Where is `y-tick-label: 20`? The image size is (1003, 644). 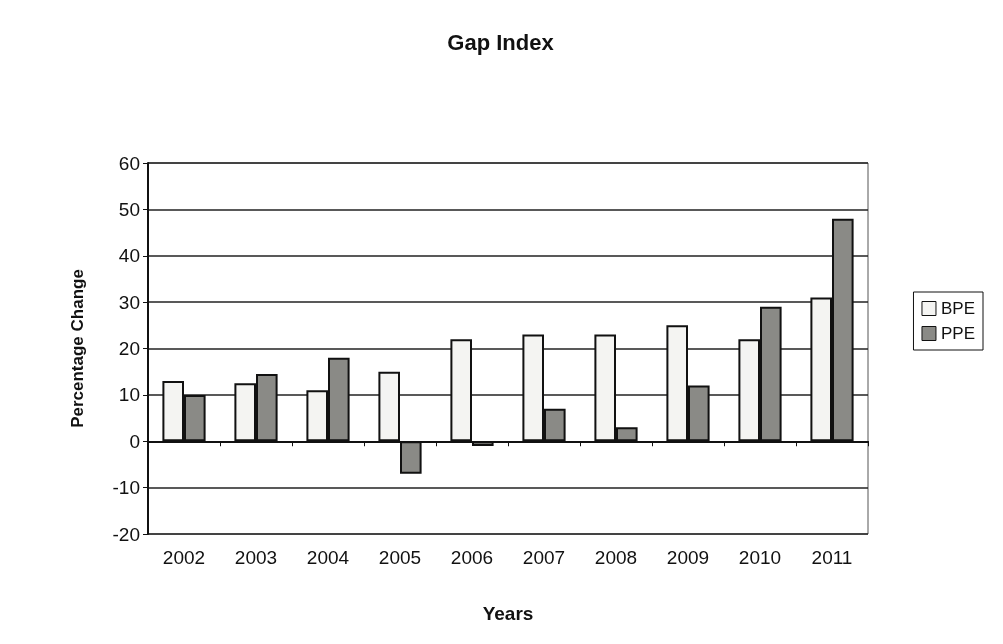
y-tick-label: 20 is located at coordinates (129, 348).